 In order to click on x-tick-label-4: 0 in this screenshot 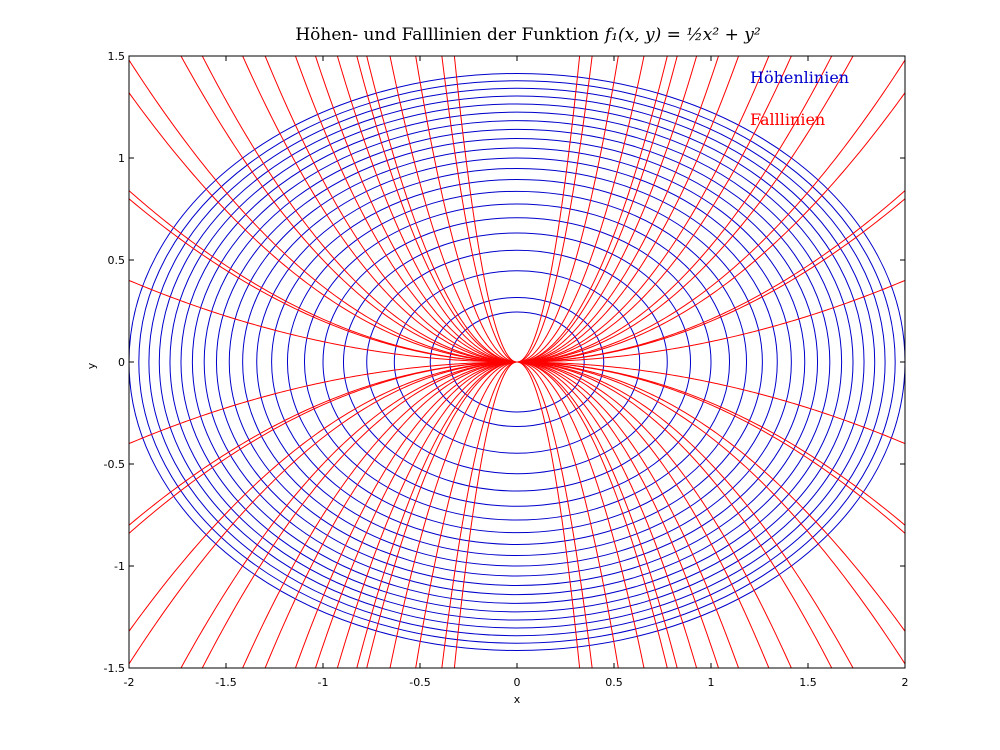, I will do `click(517, 682)`.